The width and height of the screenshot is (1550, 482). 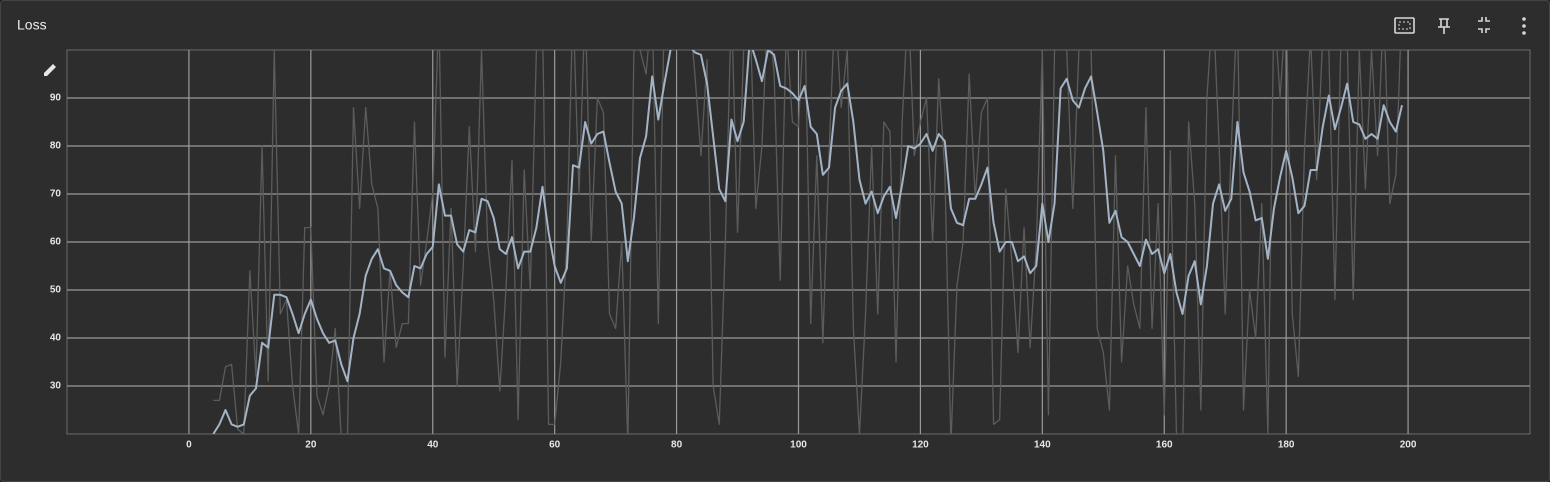 What do you see at coordinates (1444, 26) in the screenshot?
I see `pin-button` at bounding box center [1444, 26].